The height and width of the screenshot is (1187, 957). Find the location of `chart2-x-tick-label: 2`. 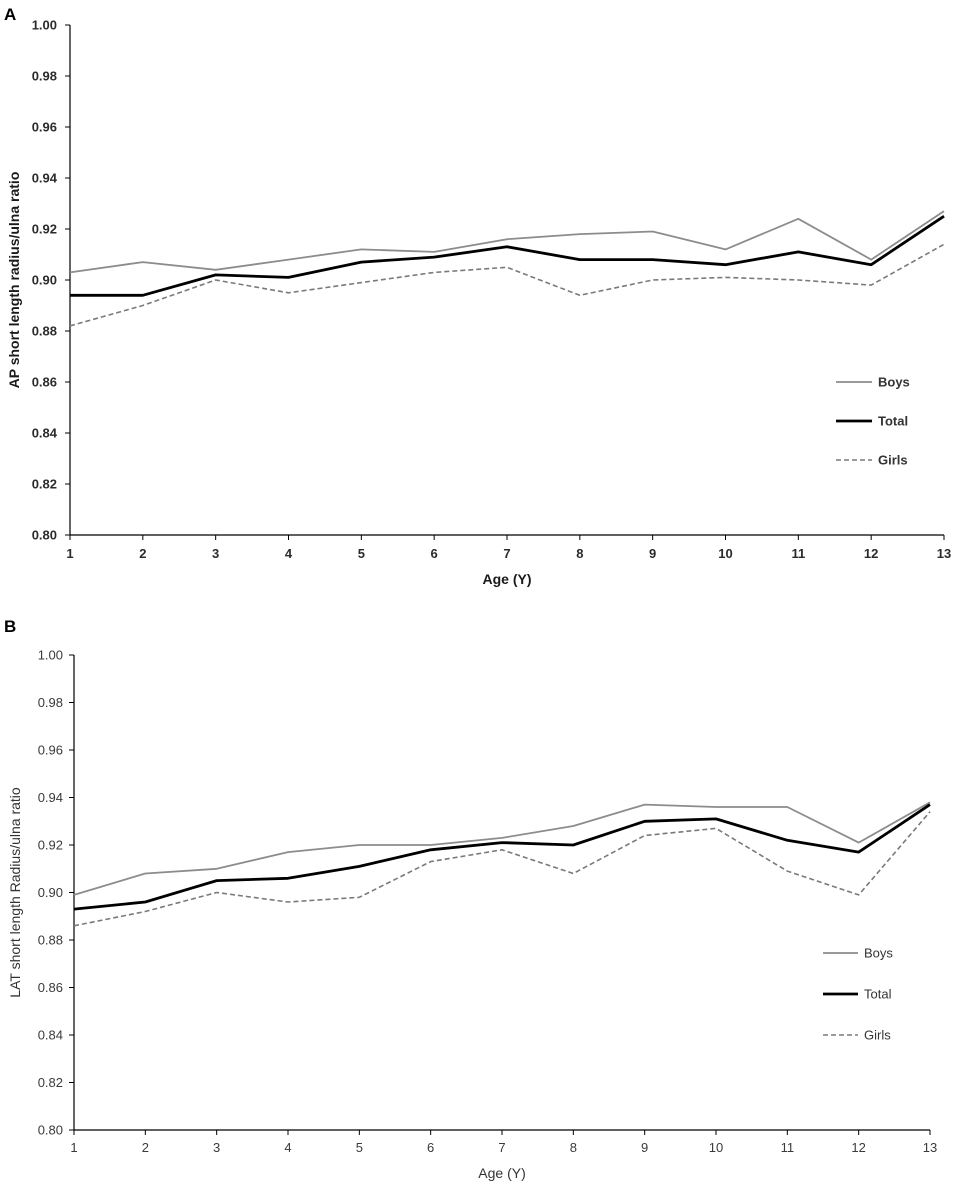

chart2-x-tick-label: 2 is located at coordinates (145, 1147).